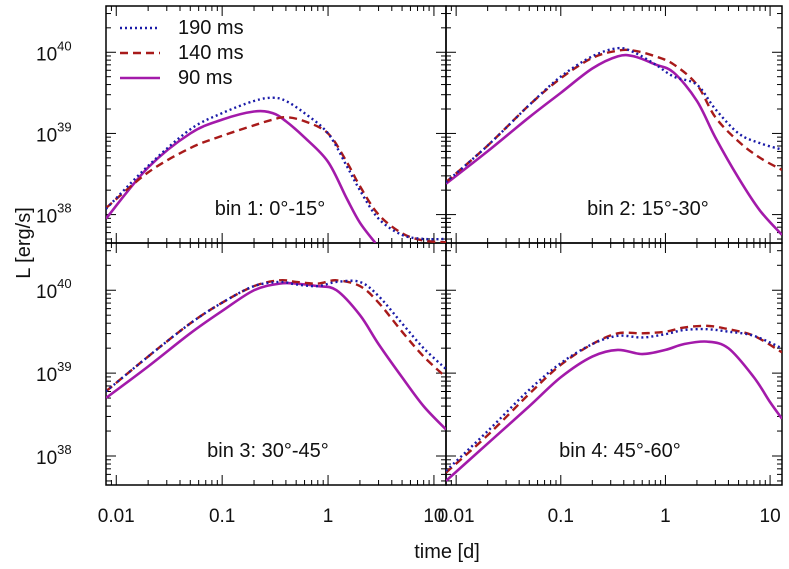 This screenshot has width=789, height=569. I want to click on panel-2-curves, so click(614, 141).